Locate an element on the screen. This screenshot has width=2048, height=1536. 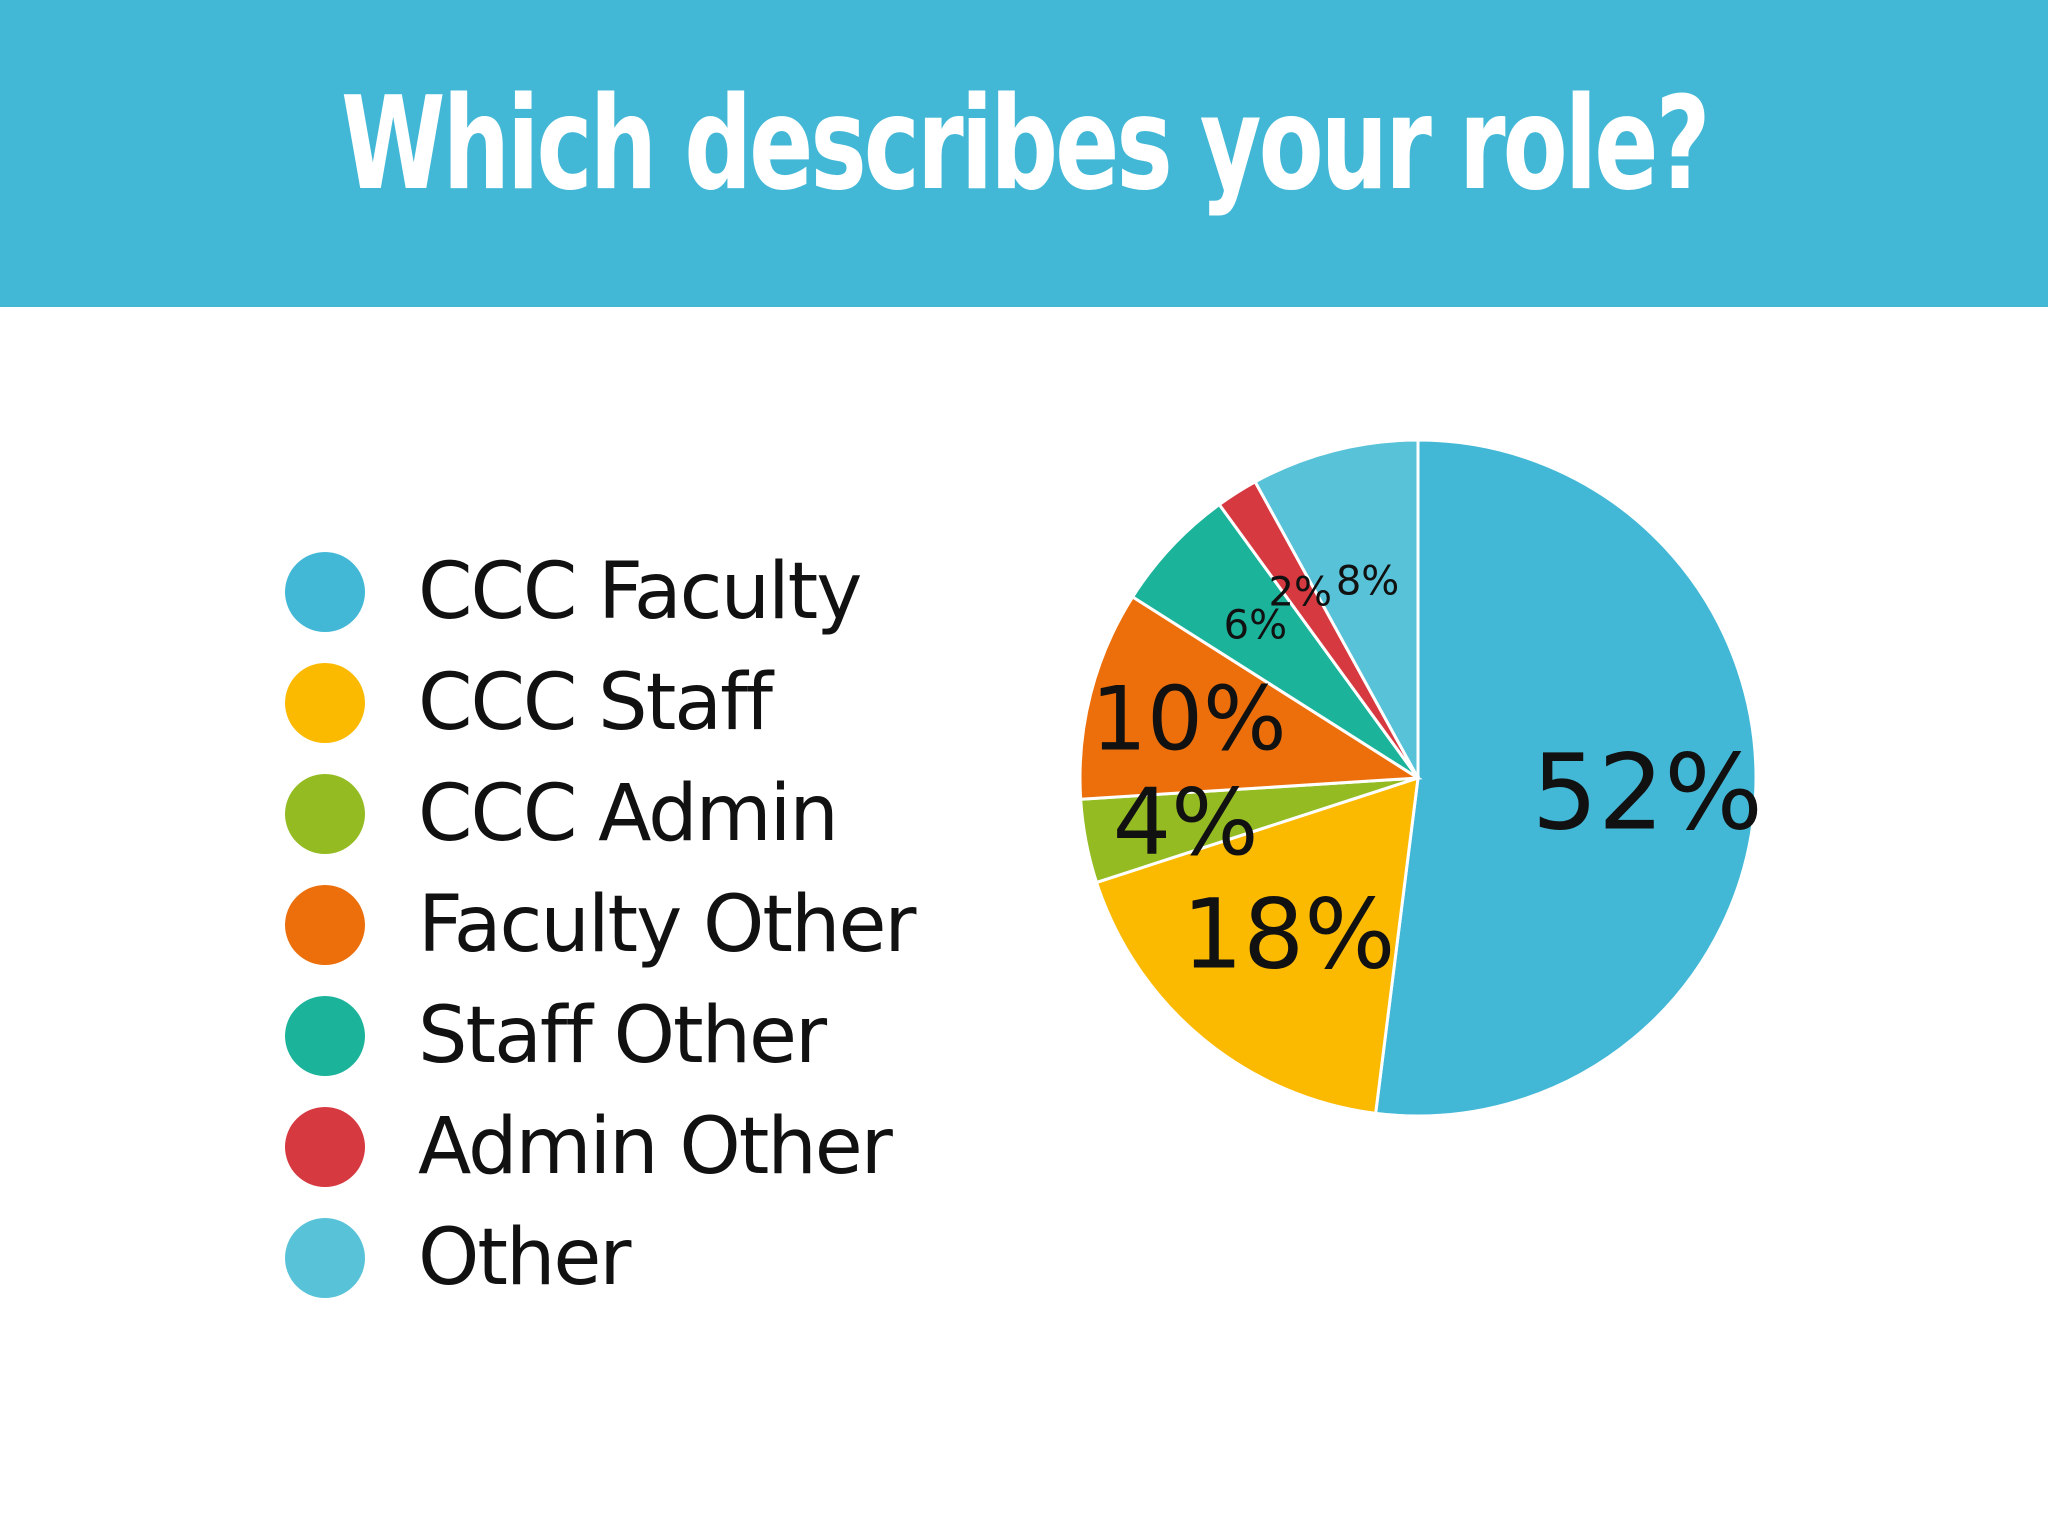
pie-label-ccc-staff: 18% is located at coordinates (1288, 934).